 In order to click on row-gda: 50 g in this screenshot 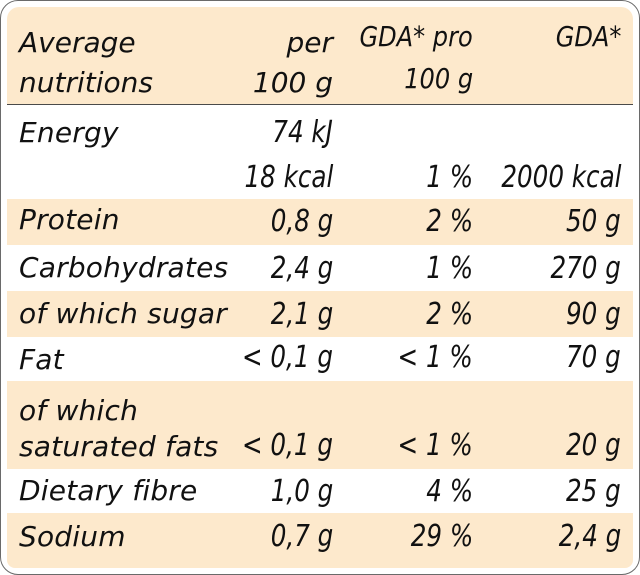, I will do `click(593, 221)`.